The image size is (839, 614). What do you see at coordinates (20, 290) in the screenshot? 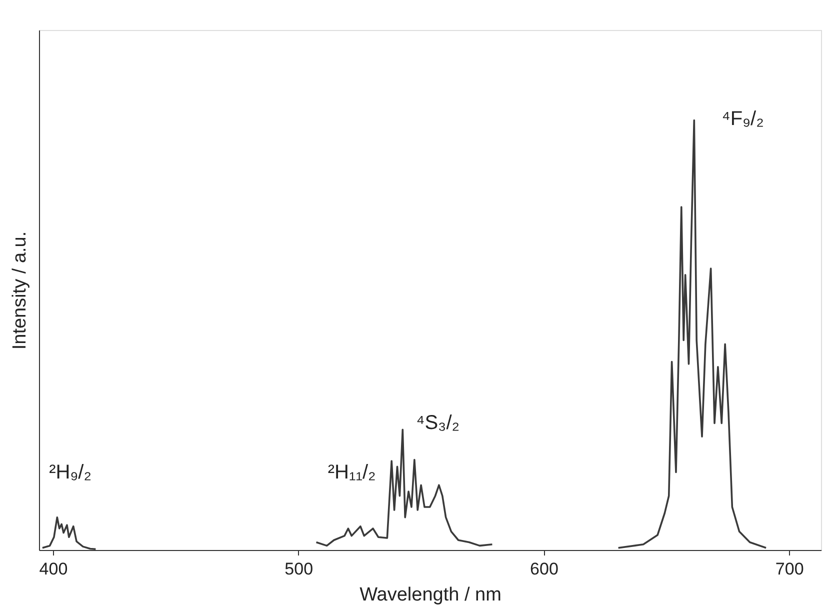
I see `y-axis-title: Intensity / a.u.` at bounding box center [20, 290].